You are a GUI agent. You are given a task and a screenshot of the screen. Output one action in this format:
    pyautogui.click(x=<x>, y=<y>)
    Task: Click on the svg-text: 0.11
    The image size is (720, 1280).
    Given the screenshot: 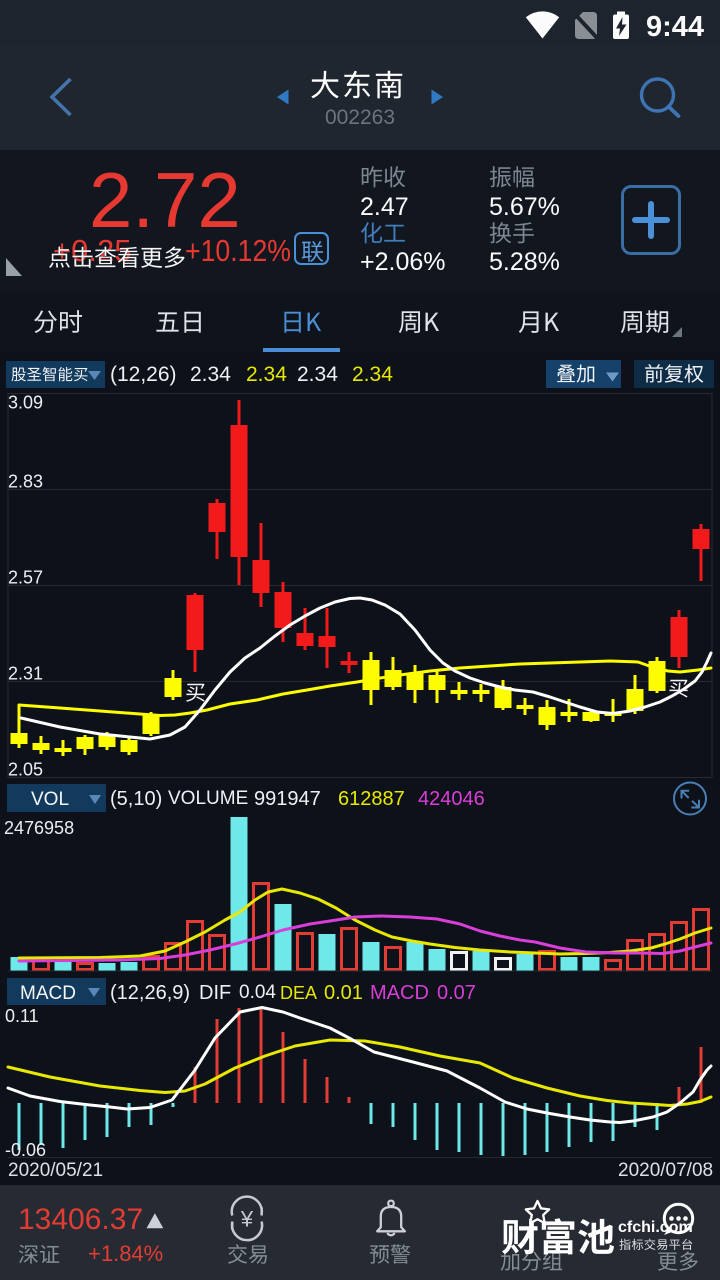 What is the action you would take?
    pyautogui.click(x=22, y=1016)
    